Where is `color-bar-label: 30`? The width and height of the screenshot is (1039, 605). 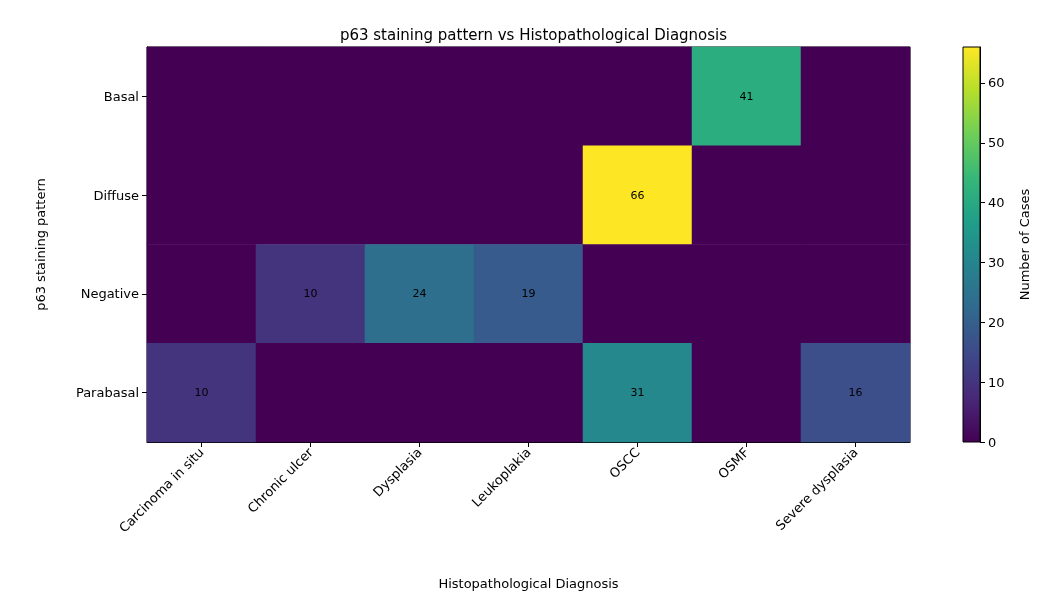
color-bar-label: 30 is located at coordinates (996, 262).